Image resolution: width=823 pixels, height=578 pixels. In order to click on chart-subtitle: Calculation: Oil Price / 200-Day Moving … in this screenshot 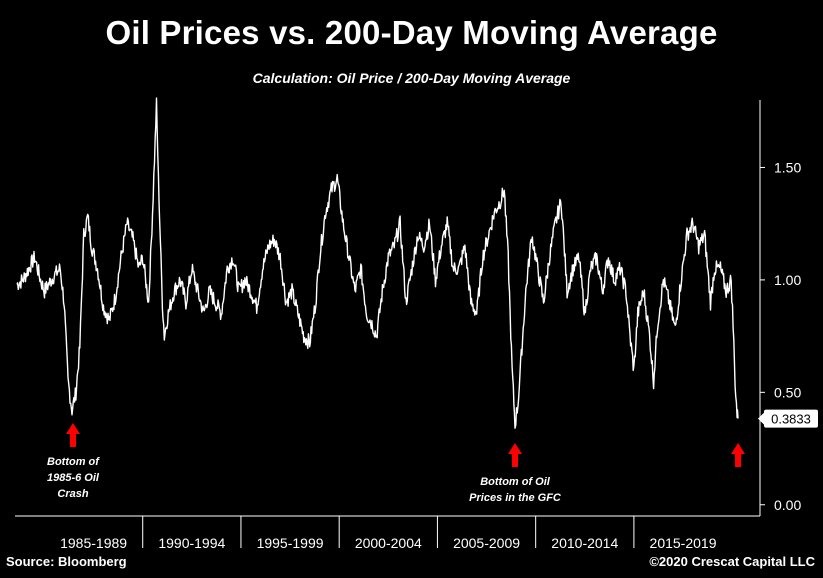, I will do `click(411, 78)`.